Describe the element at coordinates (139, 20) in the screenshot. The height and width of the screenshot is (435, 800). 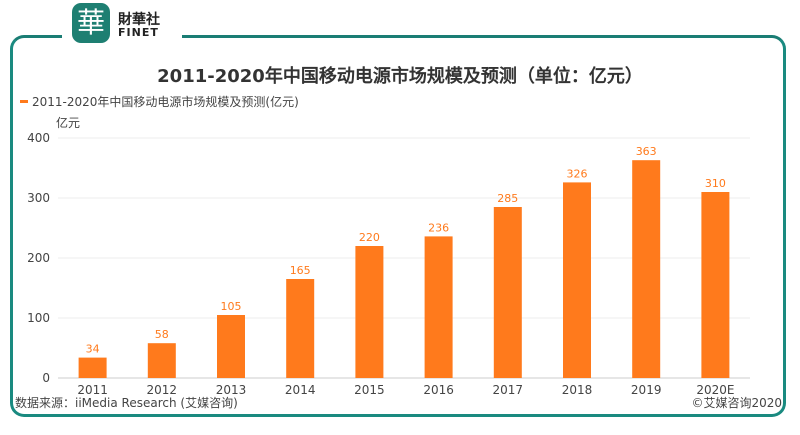
I see `logo-name-cn: 財華社` at that location.